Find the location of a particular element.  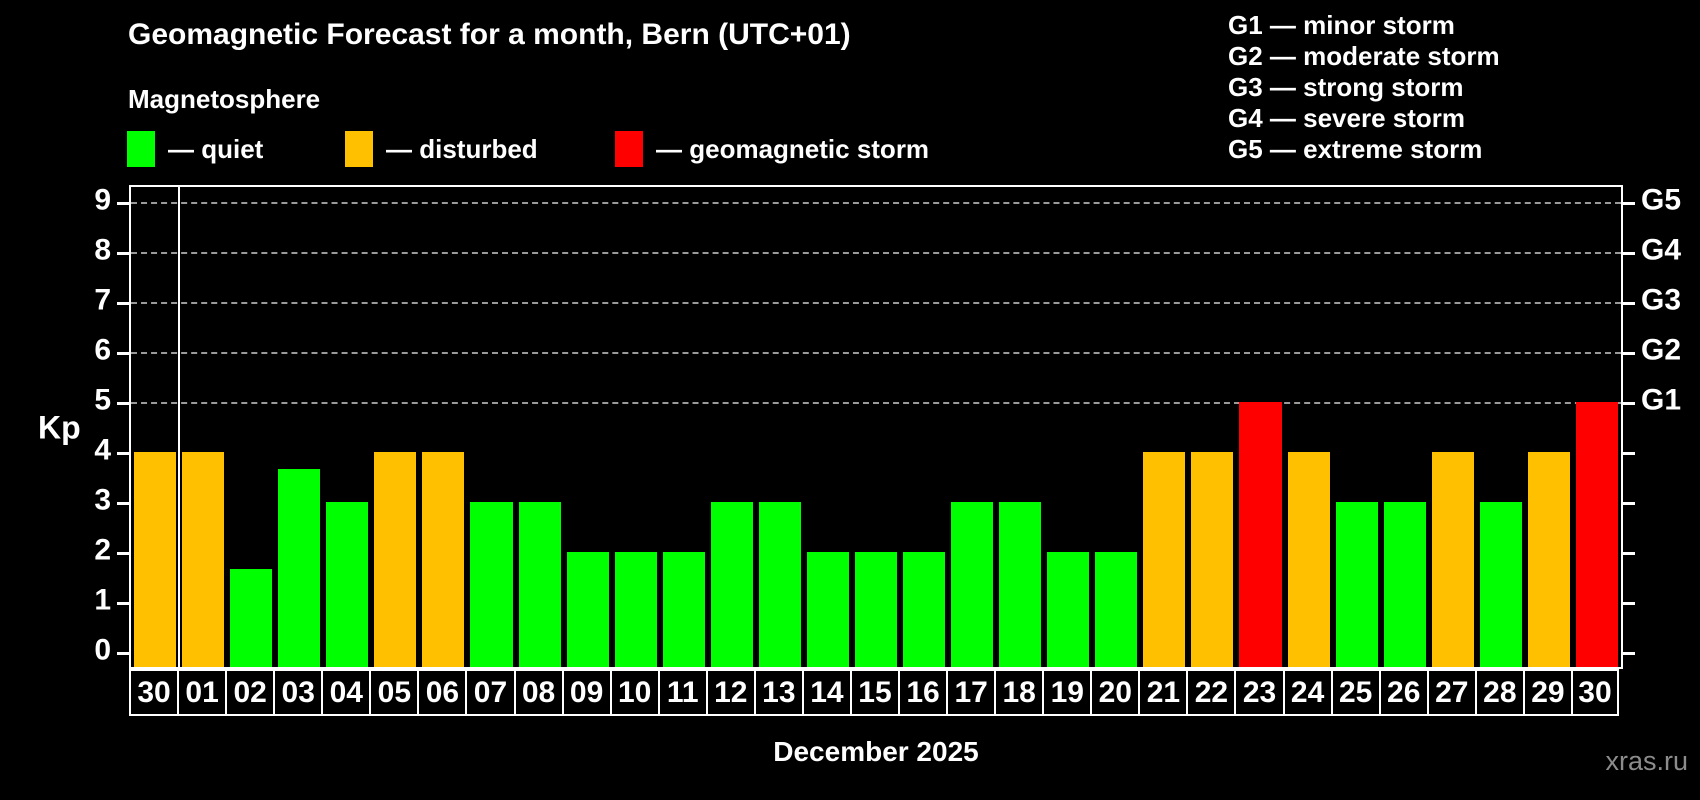

gridline-kp7 is located at coordinates (876, 303).